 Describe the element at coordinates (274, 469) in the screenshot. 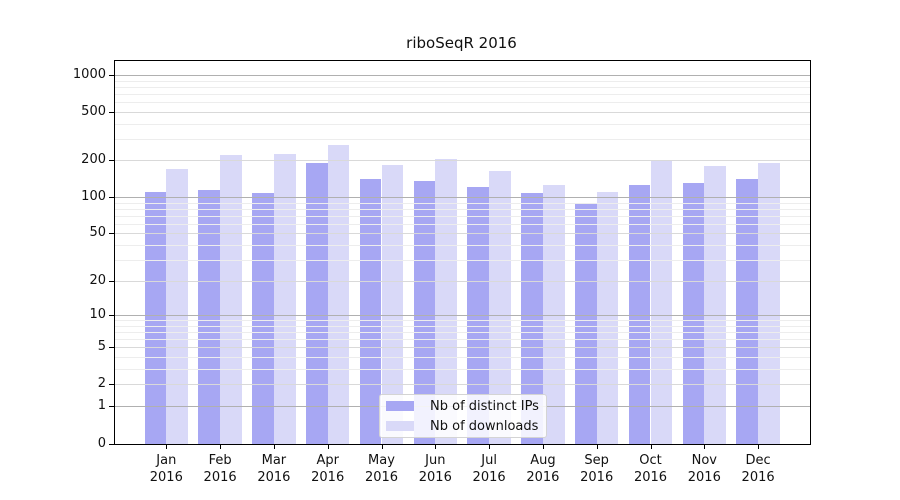

I see `x-tick-label-mar: Mar 2016` at that location.